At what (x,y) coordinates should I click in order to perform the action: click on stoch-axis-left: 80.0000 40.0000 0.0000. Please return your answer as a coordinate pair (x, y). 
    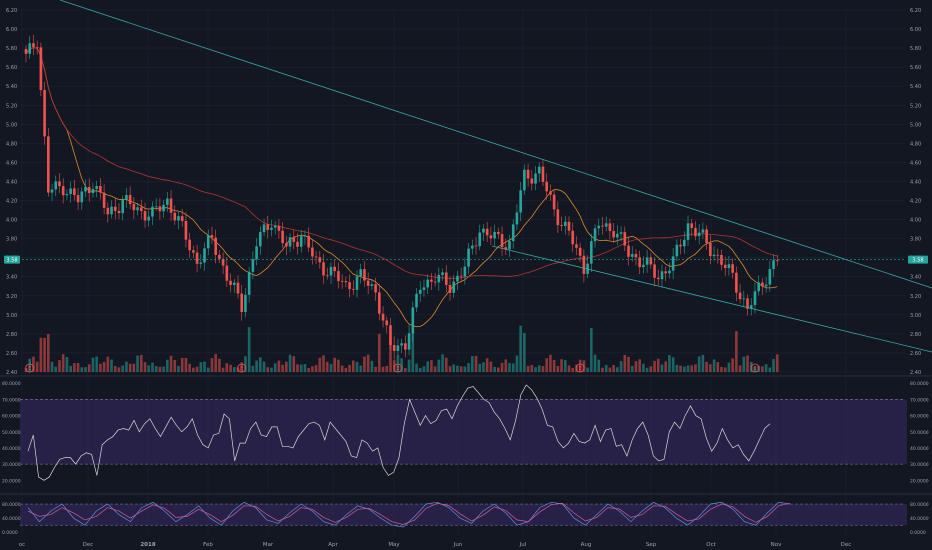
    Looking at the image, I should click on (11, 519).